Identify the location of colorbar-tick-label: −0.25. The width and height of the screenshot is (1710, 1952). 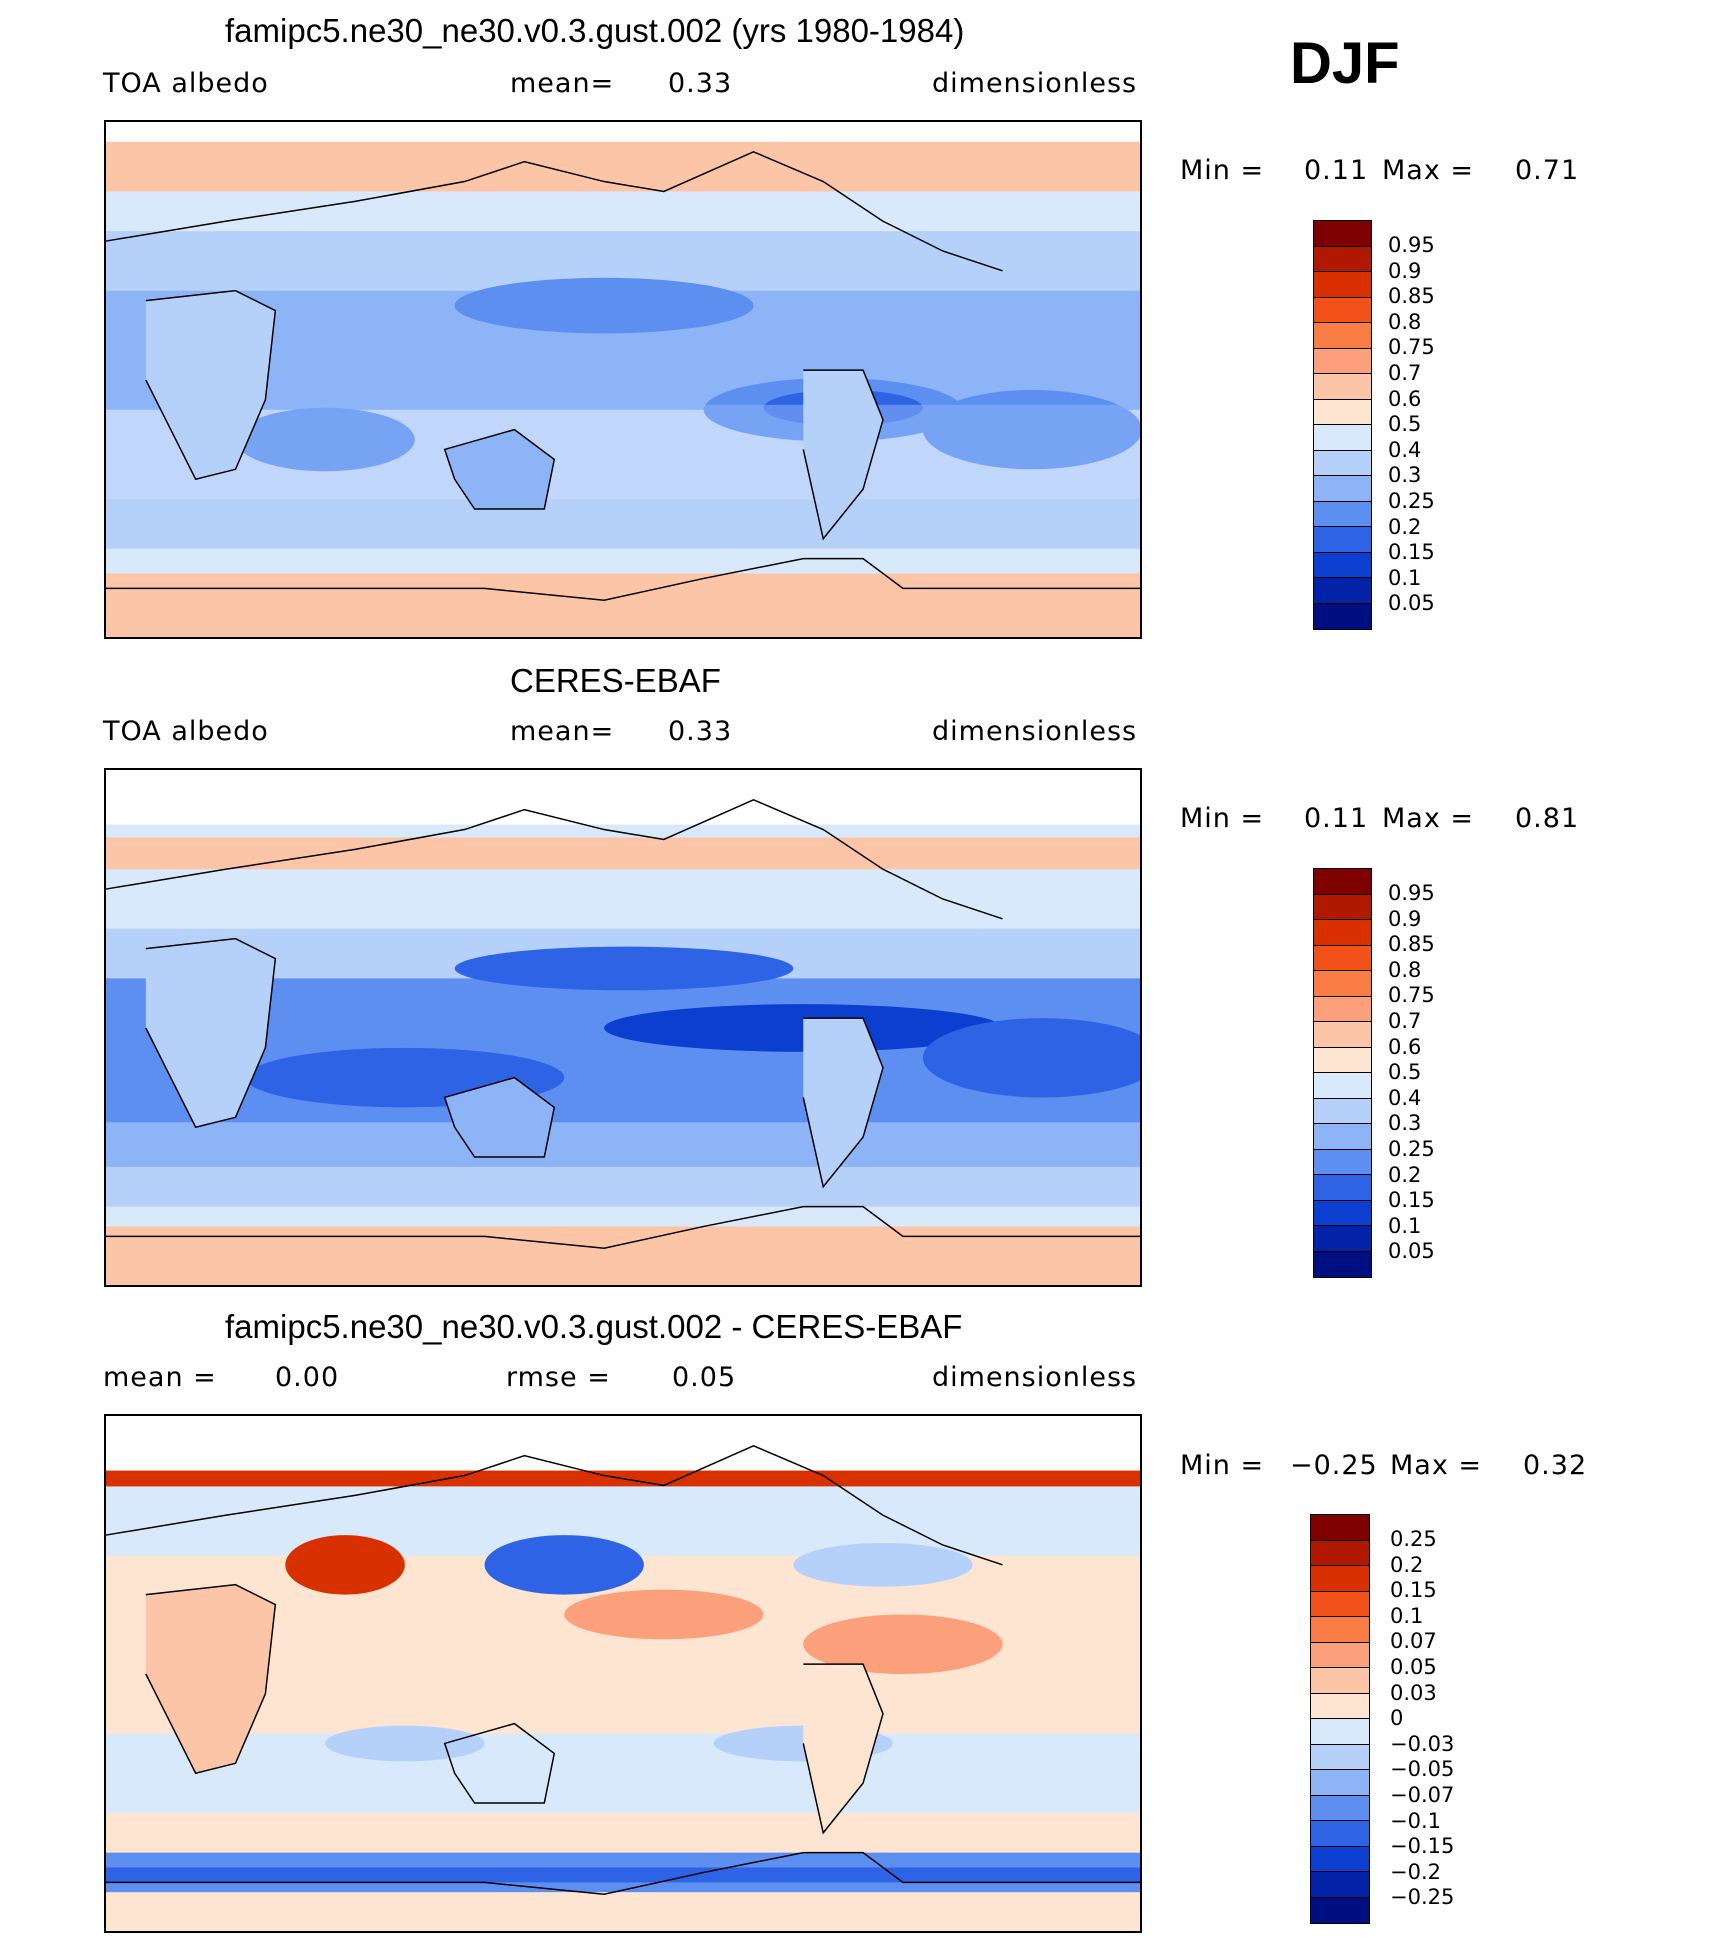
(1422, 1897).